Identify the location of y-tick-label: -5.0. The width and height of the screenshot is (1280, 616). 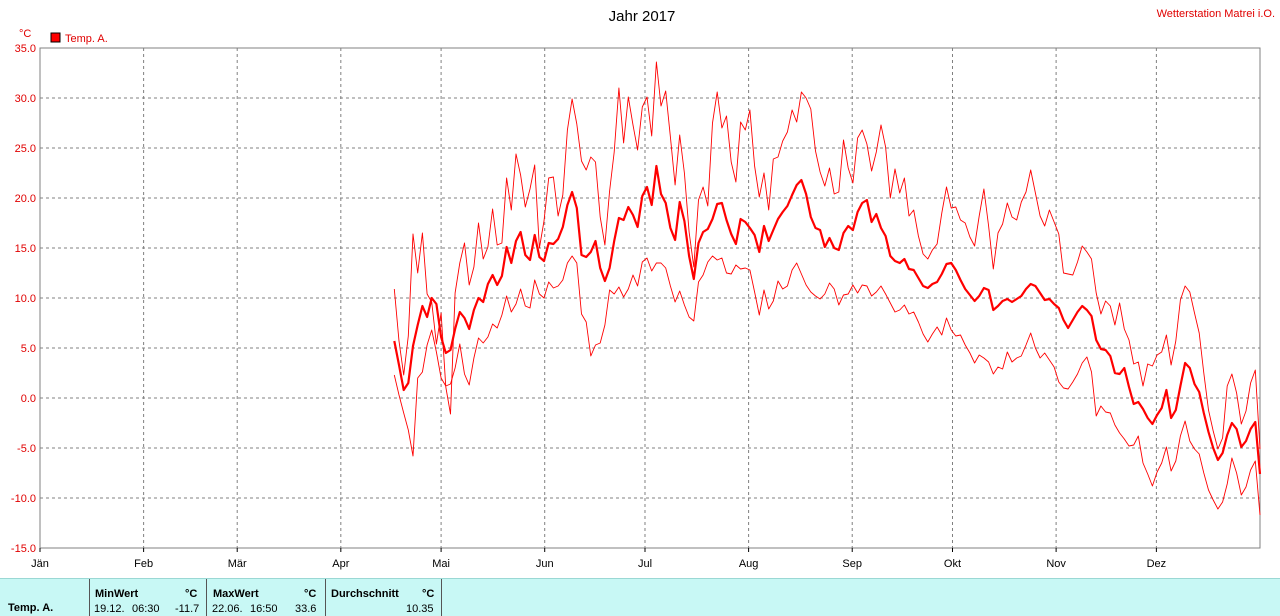
(26, 449).